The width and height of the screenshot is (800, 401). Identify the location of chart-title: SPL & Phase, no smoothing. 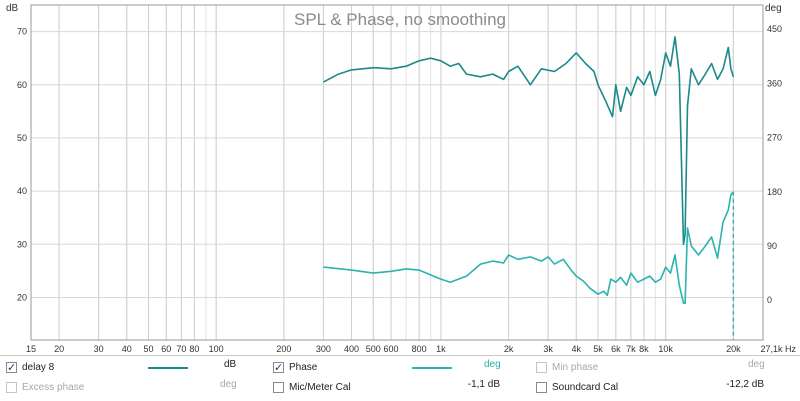
(400, 19).